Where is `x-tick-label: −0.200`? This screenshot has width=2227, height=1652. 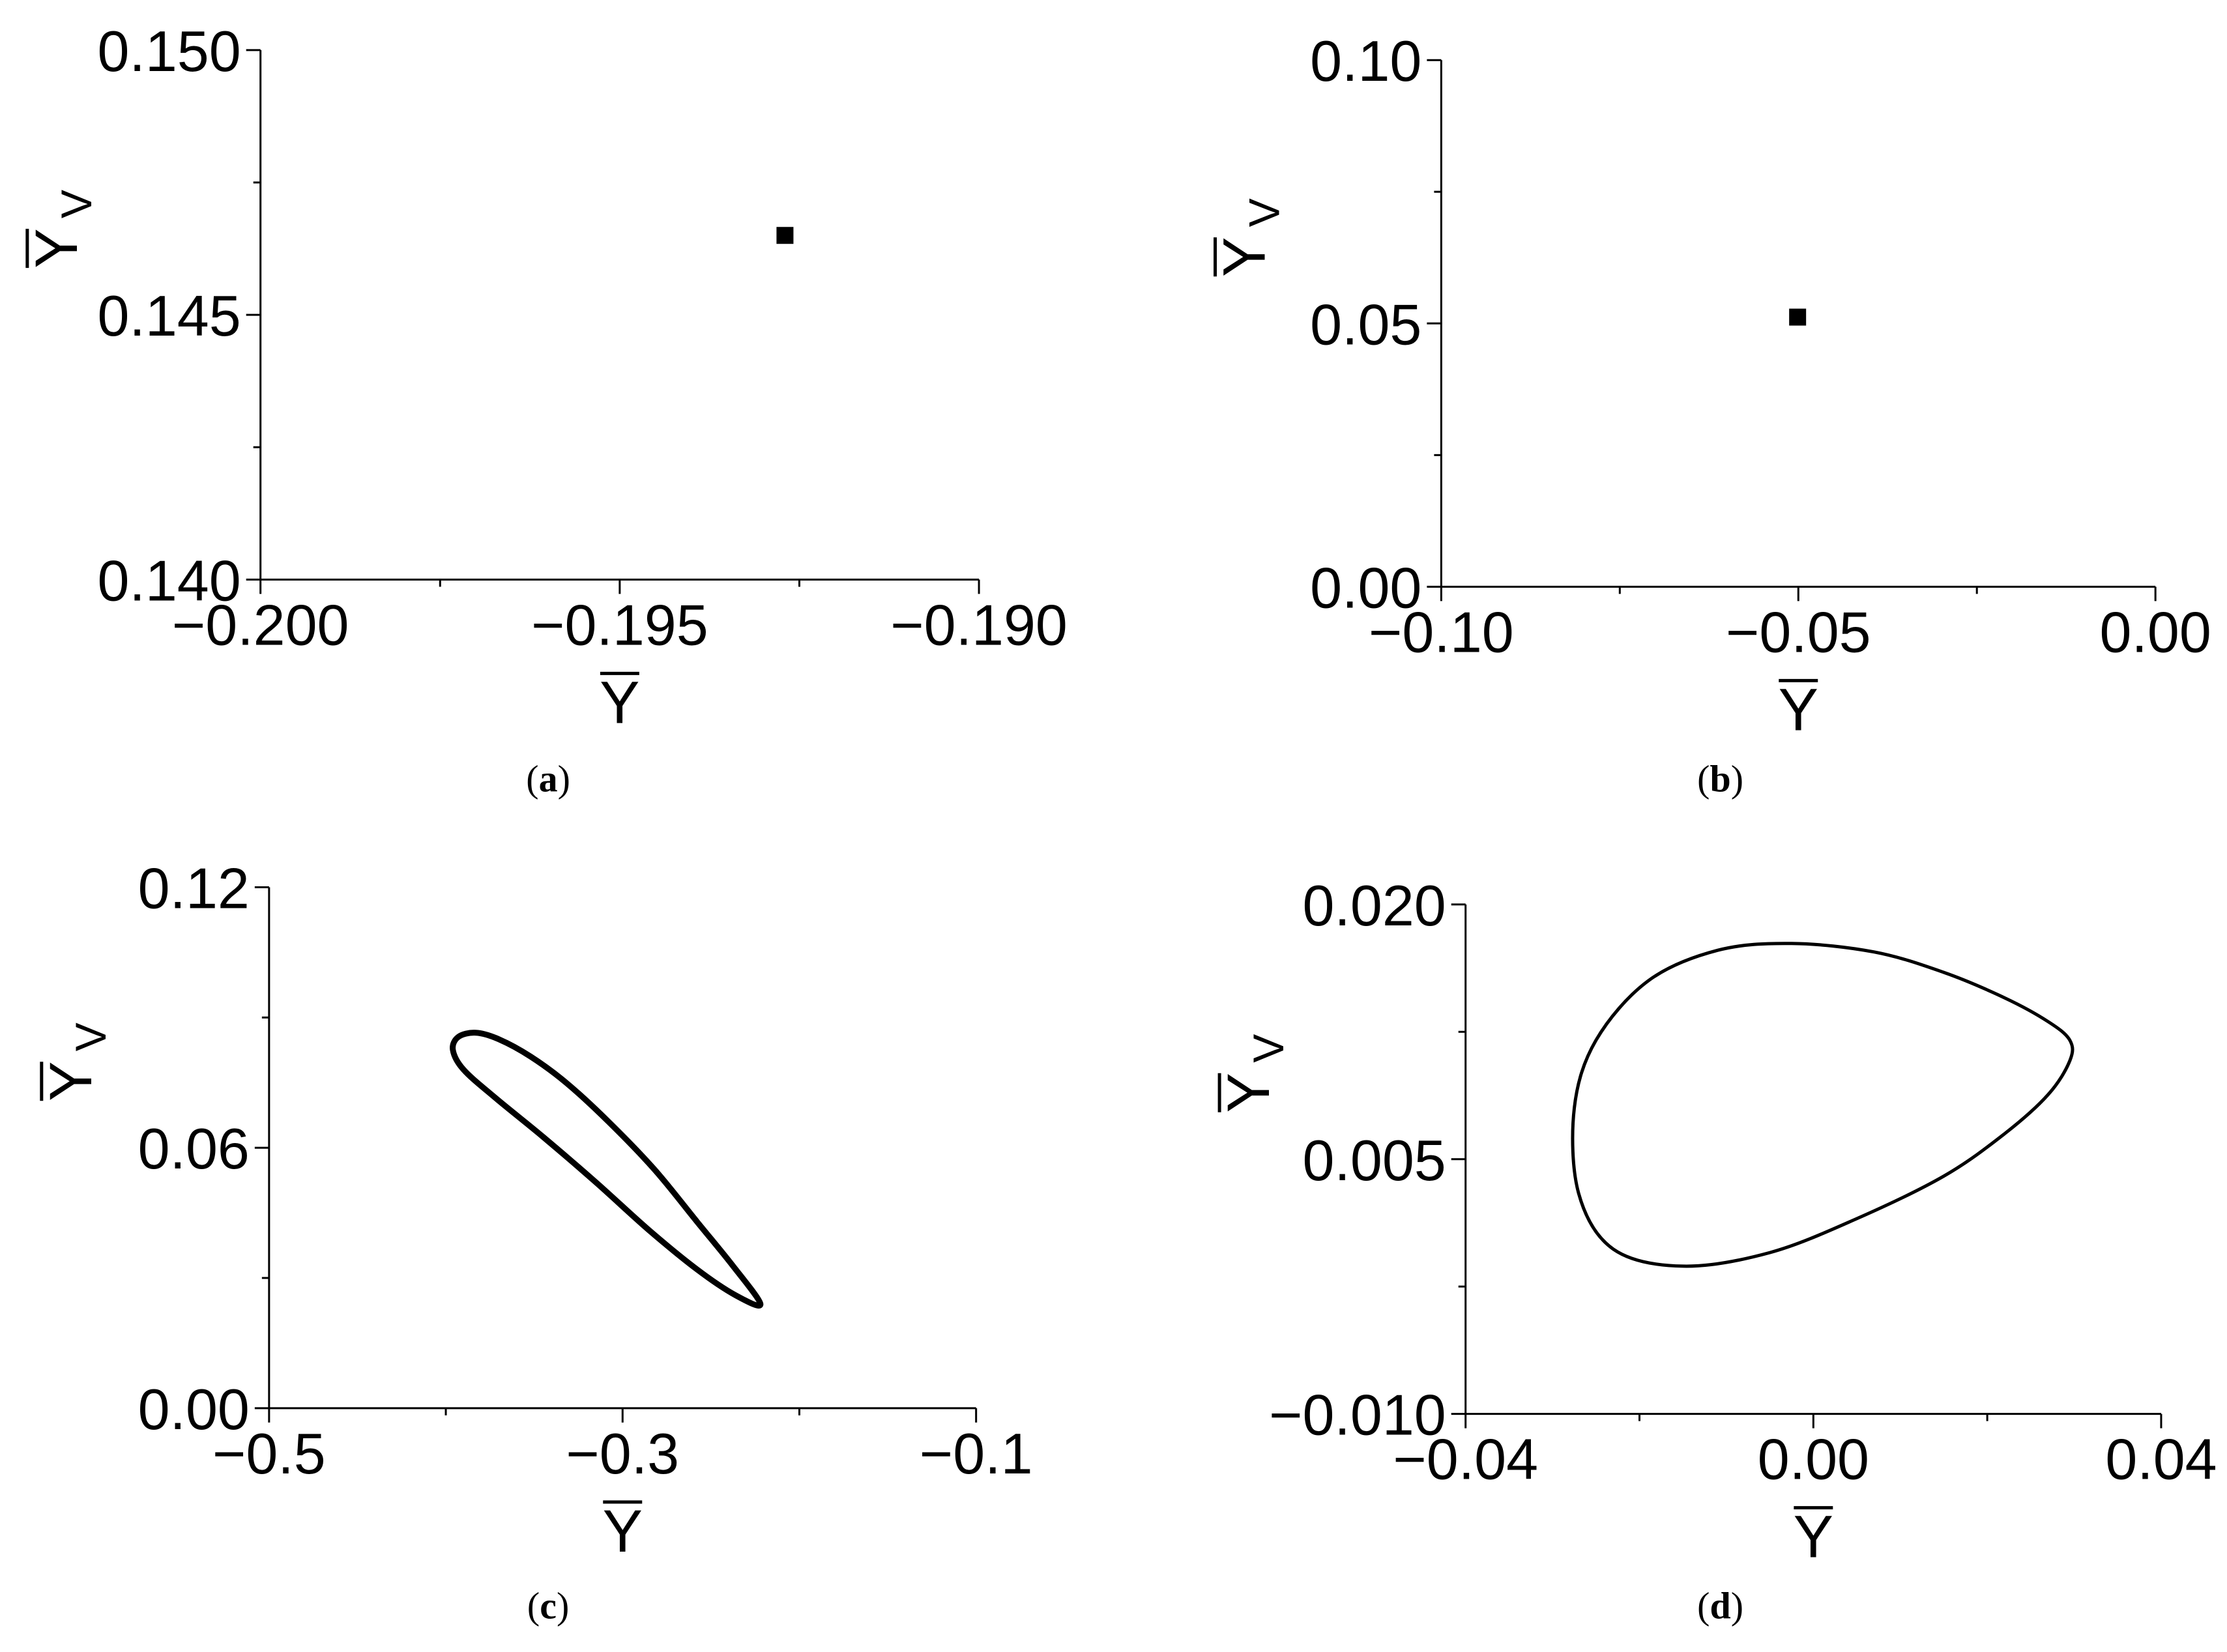
x-tick-label: −0.200 is located at coordinates (260, 624).